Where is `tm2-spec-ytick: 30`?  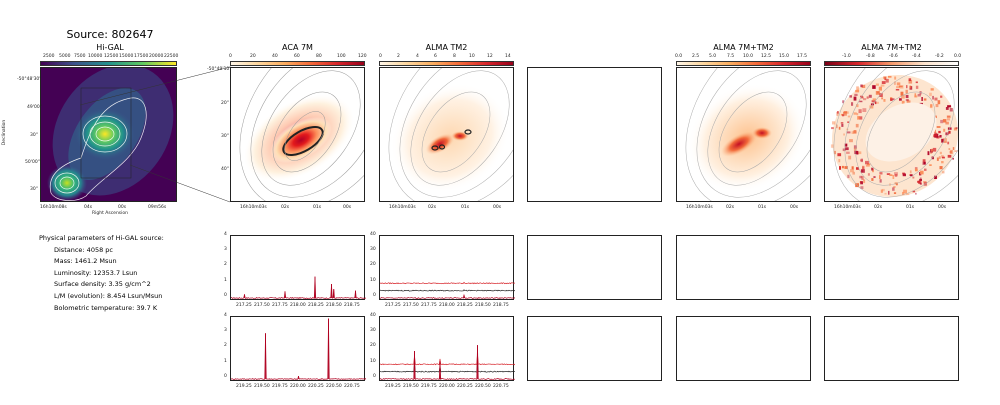 tm2-spec-ytick: 30 is located at coordinates (373, 249).